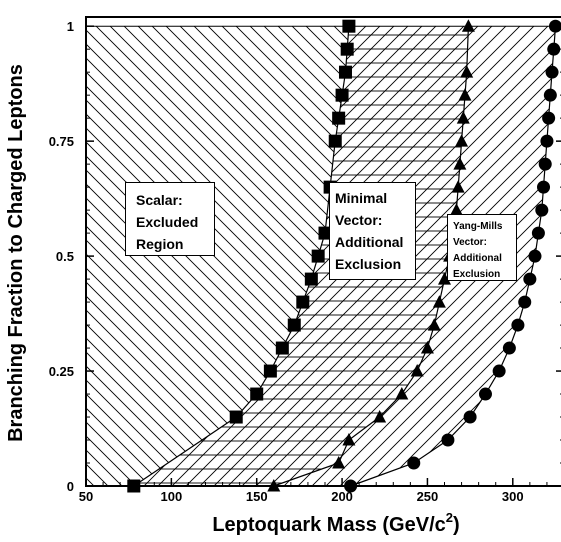  Describe the element at coordinates (368, 264) in the screenshot. I see `minimal-label-line: Exclusion` at that location.